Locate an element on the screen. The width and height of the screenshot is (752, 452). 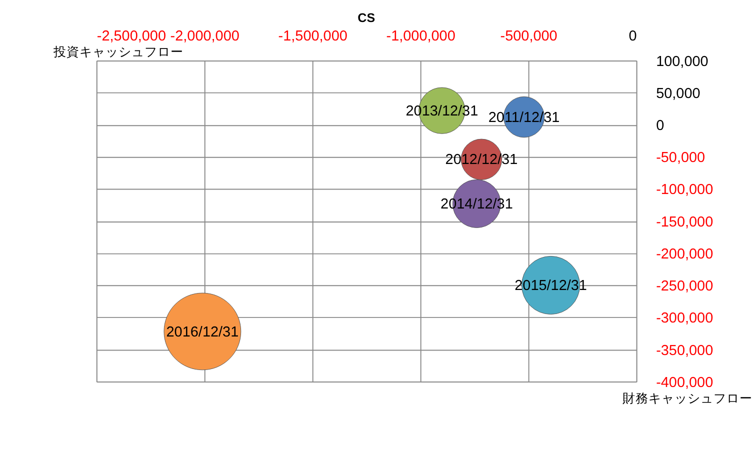
x-tick-label: -1,500,000 is located at coordinates (313, 36).